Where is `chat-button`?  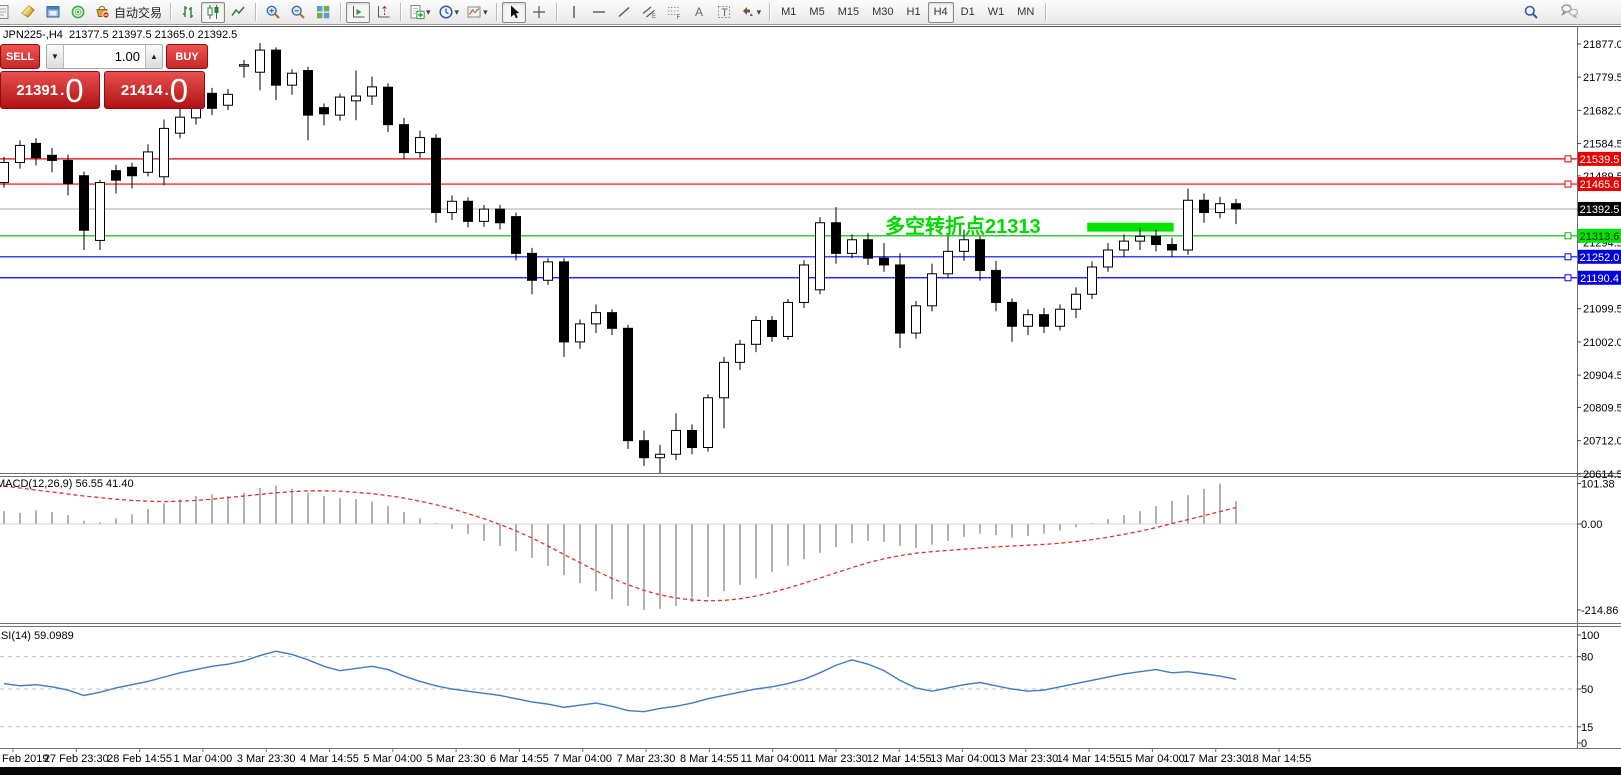 chat-button is located at coordinates (1569, 12).